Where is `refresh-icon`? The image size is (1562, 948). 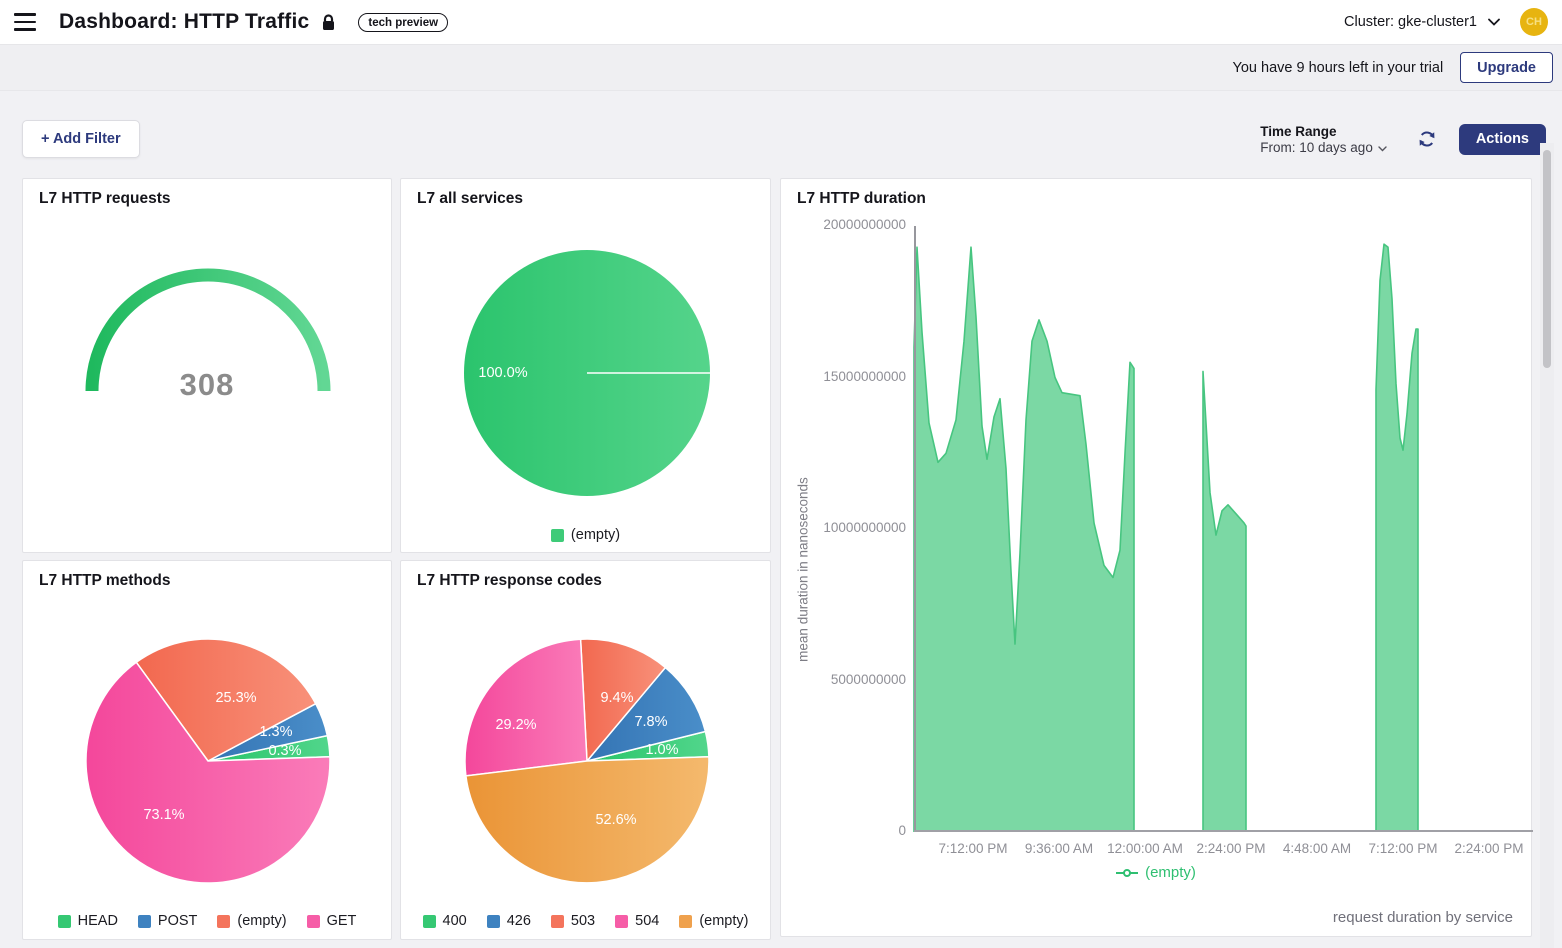 refresh-icon is located at coordinates (1427, 139).